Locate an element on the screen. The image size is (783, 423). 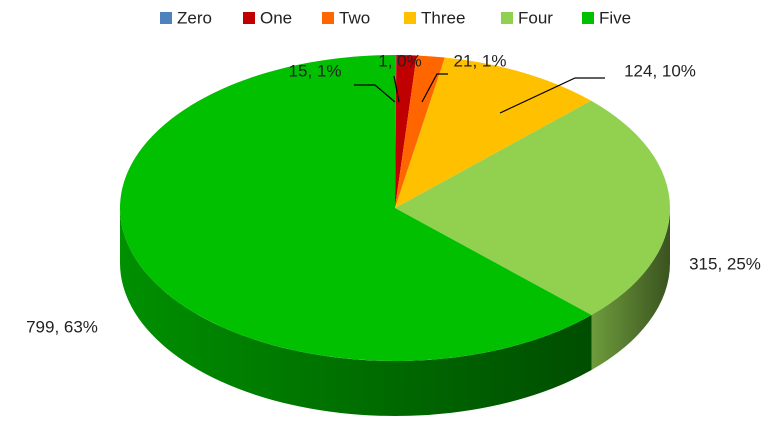
legend-label: Four is located at coordinates (535, 17).